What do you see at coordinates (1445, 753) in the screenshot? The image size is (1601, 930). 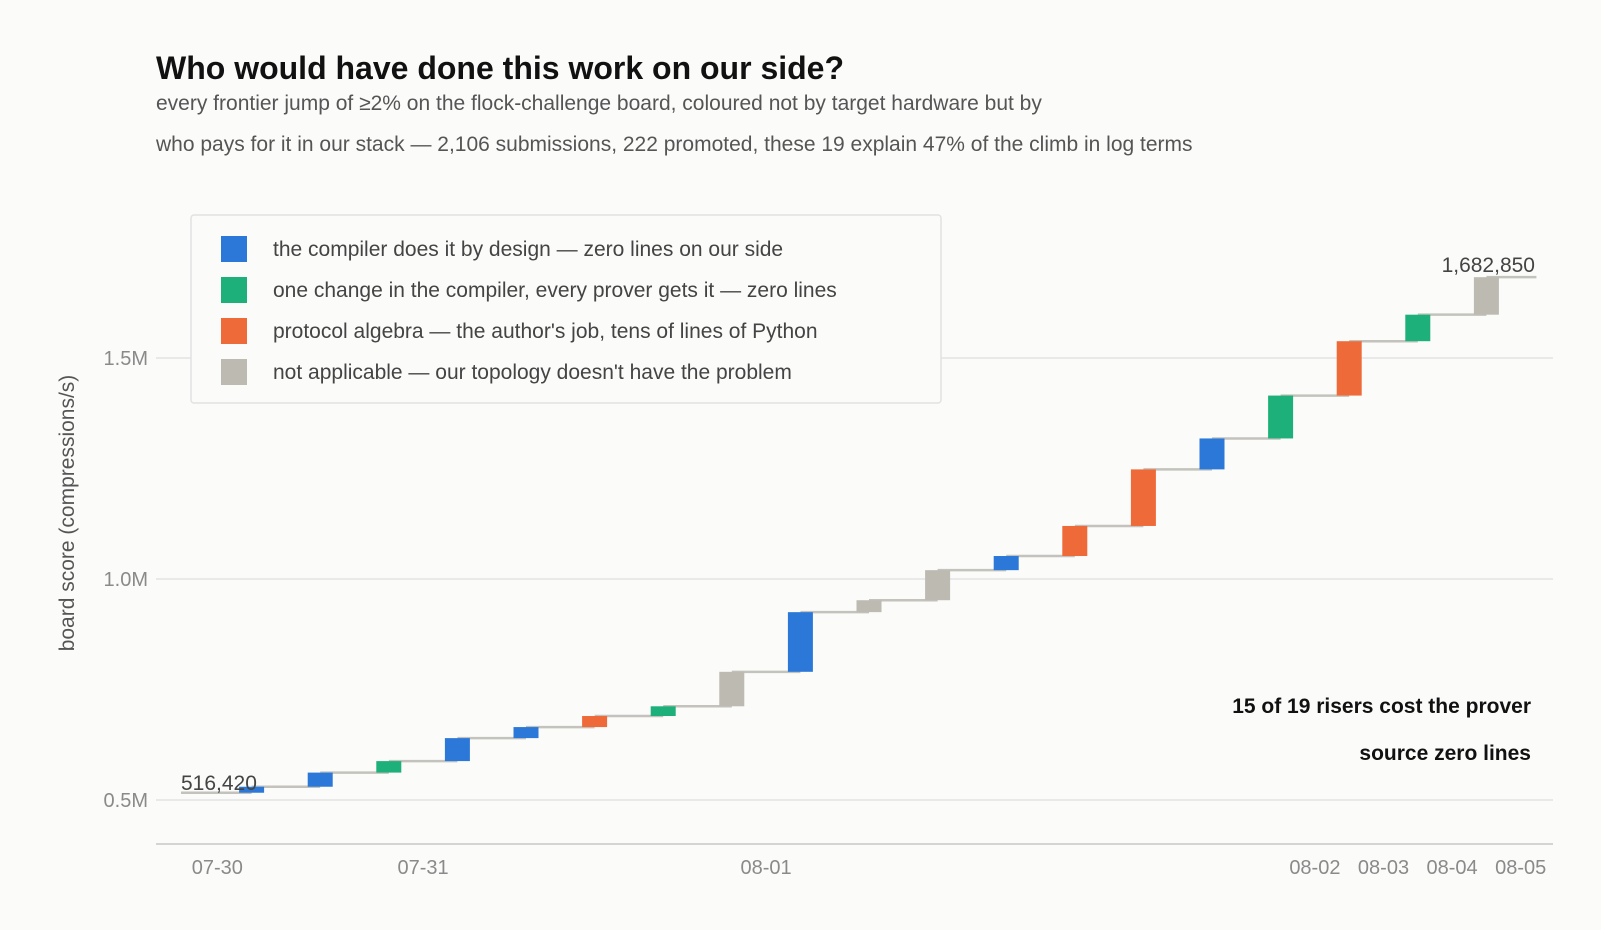 I see `annotation-line-2: source zero lines` at bounding box center [1445, 753].